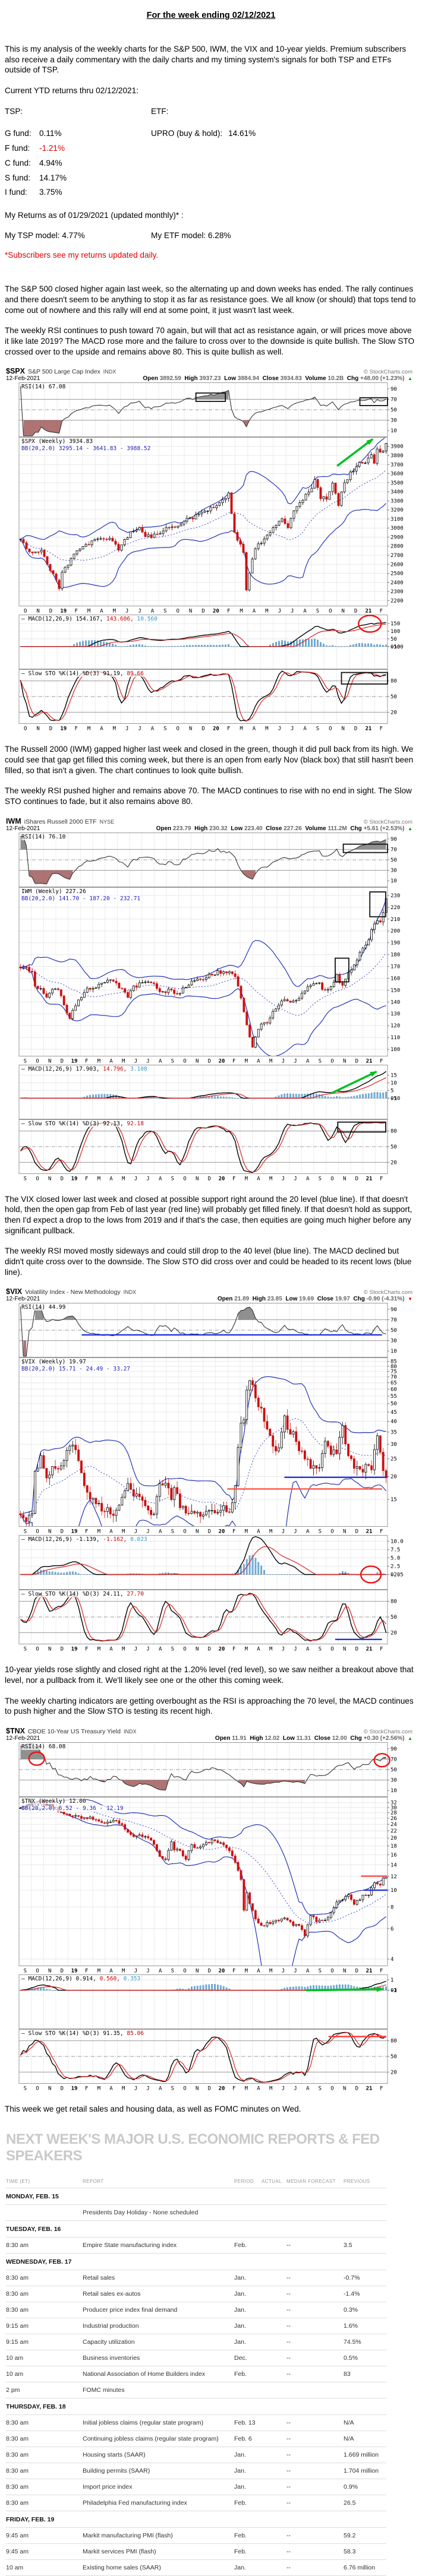 This screenshot has height=2576, width=422. What do you see at coordinates (393, 432) in the screenshot?
I see `svg-text: 10` at bounding box center [393, 432].